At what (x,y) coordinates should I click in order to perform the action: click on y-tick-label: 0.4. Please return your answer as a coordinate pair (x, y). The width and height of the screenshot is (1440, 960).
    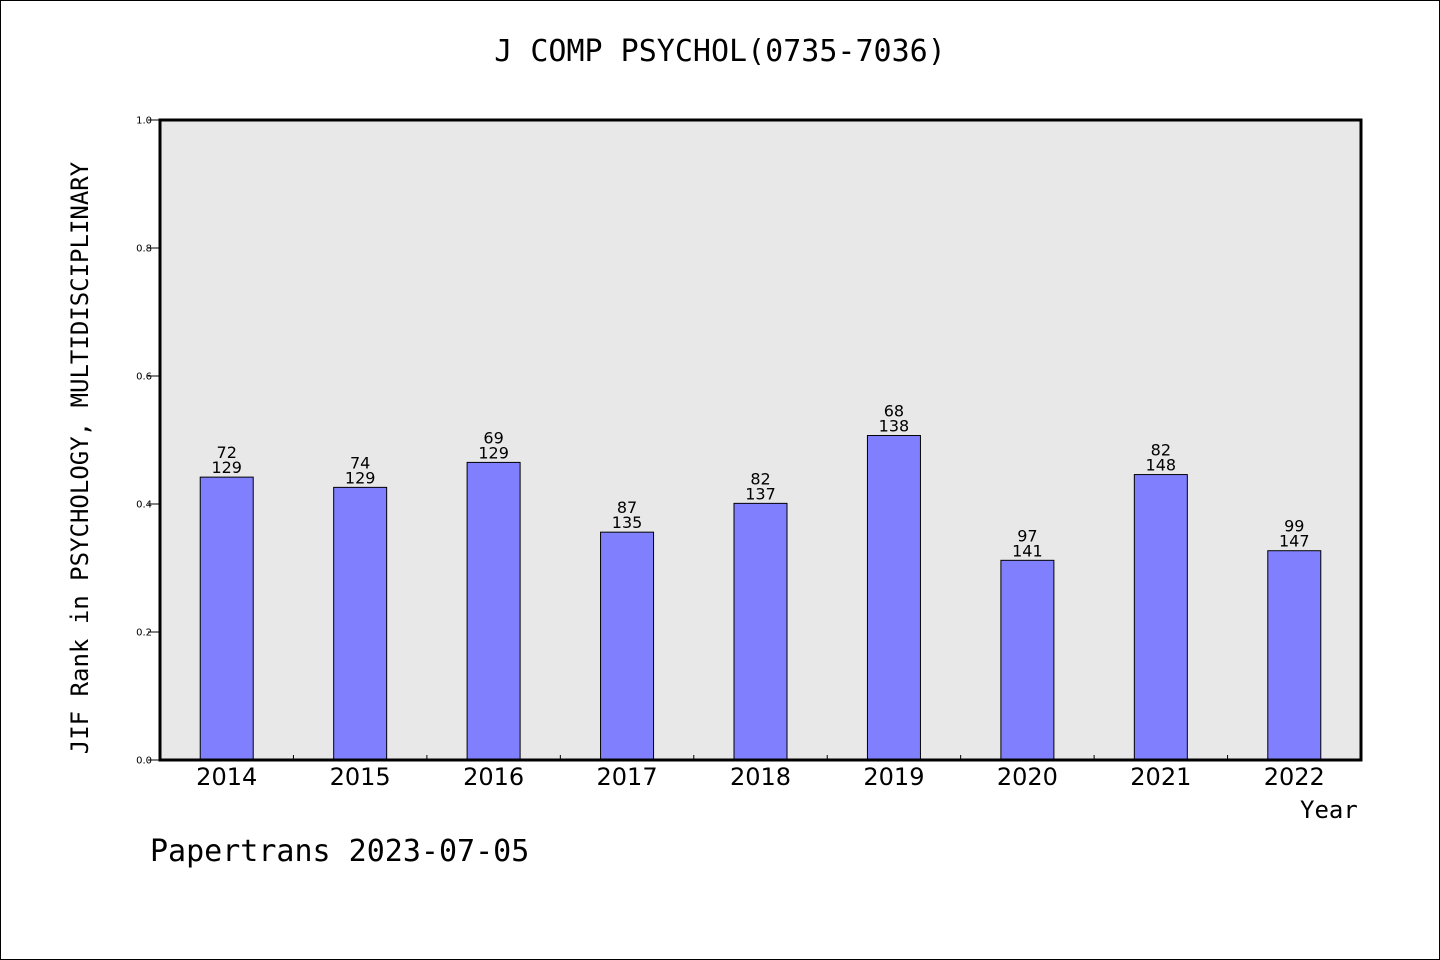
    Looking at the image, I should click on (144, 505).